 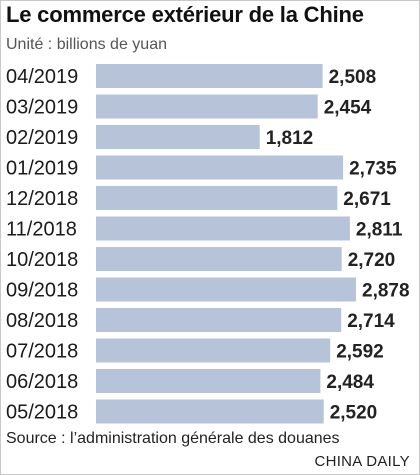 I want to click on chart-title: Le commerce extérieur de la Chine, so click(x=185, y=14).